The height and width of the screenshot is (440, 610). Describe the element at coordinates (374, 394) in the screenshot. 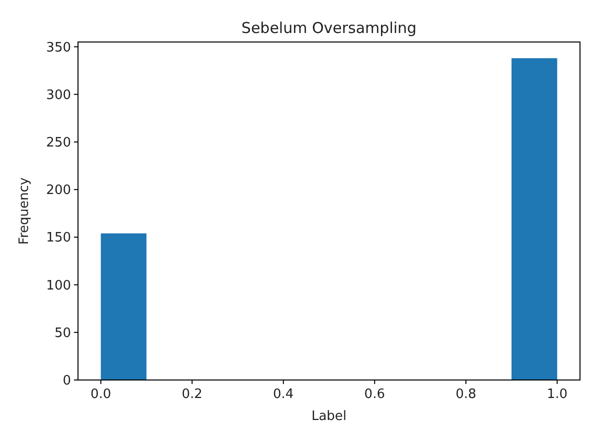

I see `x-tick-label: 0.6` at that location.